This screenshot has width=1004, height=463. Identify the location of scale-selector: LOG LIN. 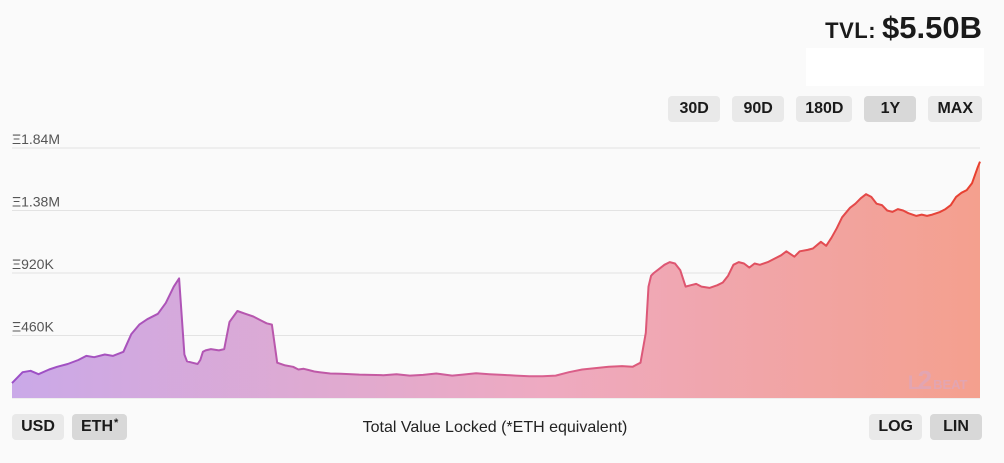
(925, 427).